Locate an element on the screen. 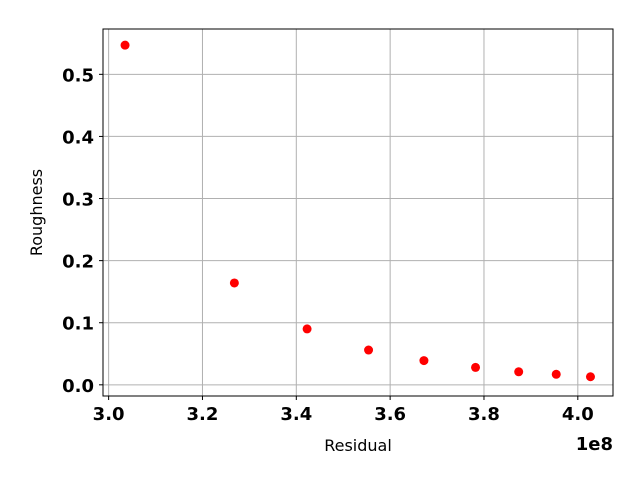  y-tick-label: 0.1 is located at coordinates (78, 324).